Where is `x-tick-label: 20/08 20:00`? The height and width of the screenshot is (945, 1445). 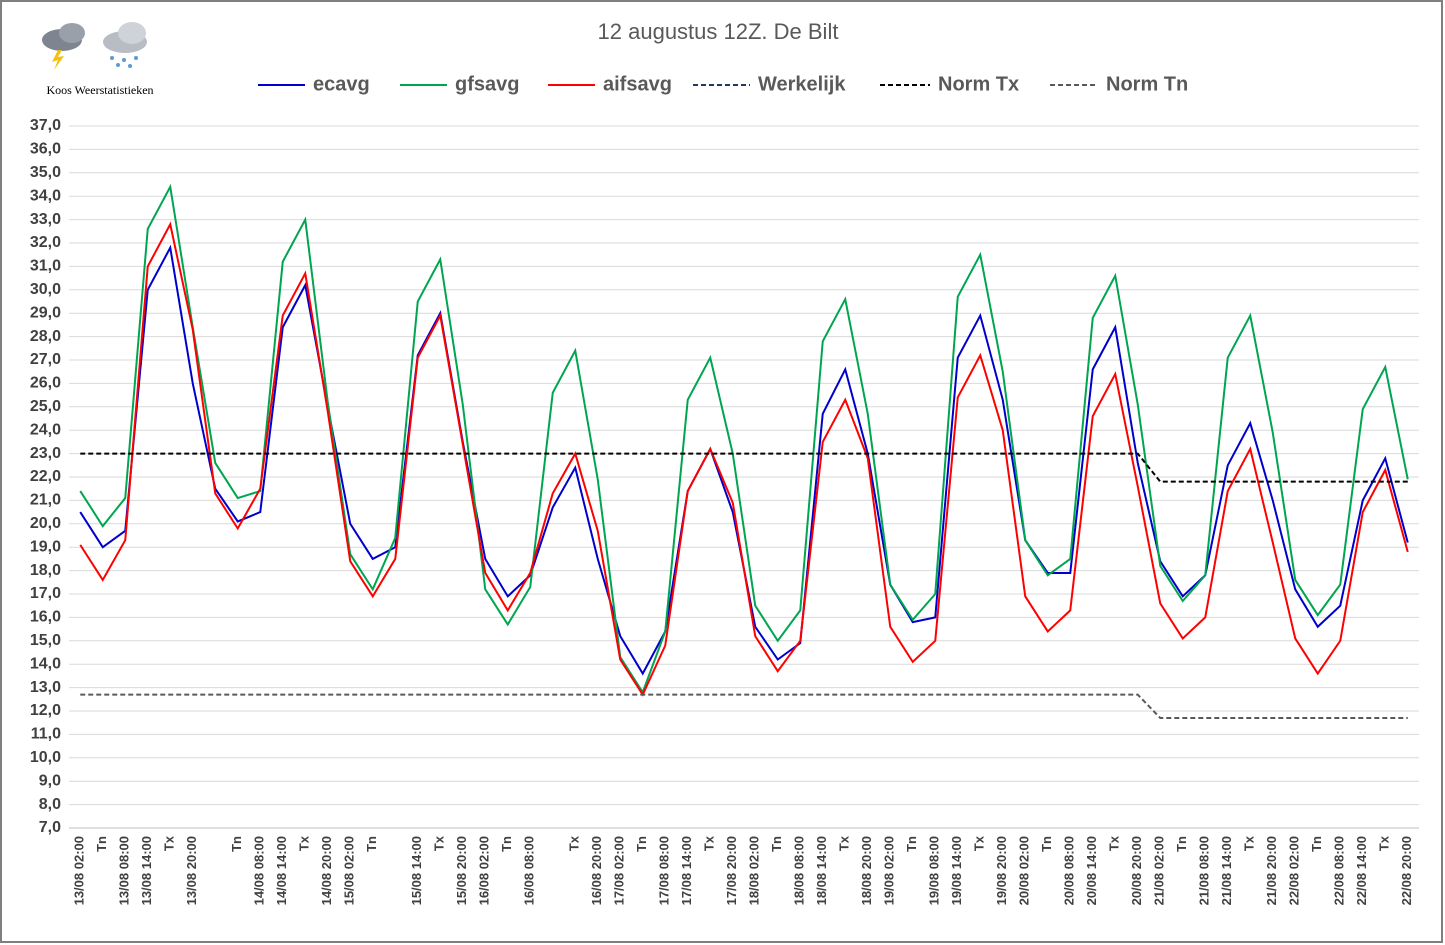 x-tick-label: 20/08 20:00 is located at coordinates (1136, 870).